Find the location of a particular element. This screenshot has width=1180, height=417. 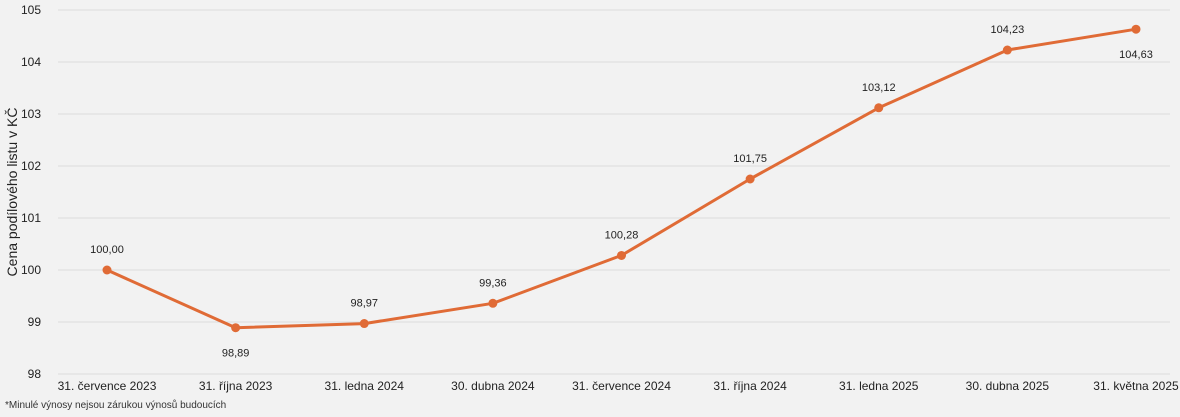

x-tick-label: 31. října 2024 is located at coordinates (750, 386).